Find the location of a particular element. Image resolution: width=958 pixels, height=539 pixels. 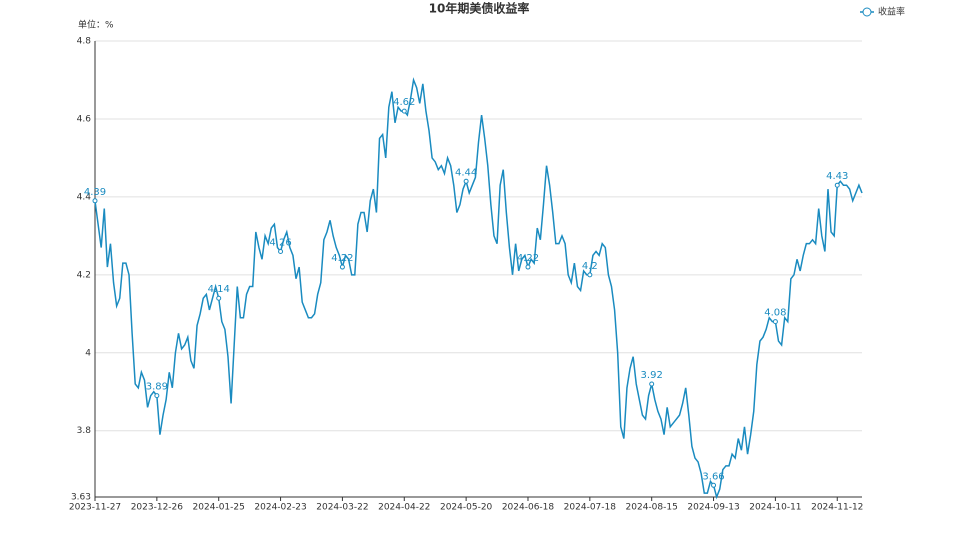

x-tick-label: 2024-05-20 is located at coordinates (466, 508).